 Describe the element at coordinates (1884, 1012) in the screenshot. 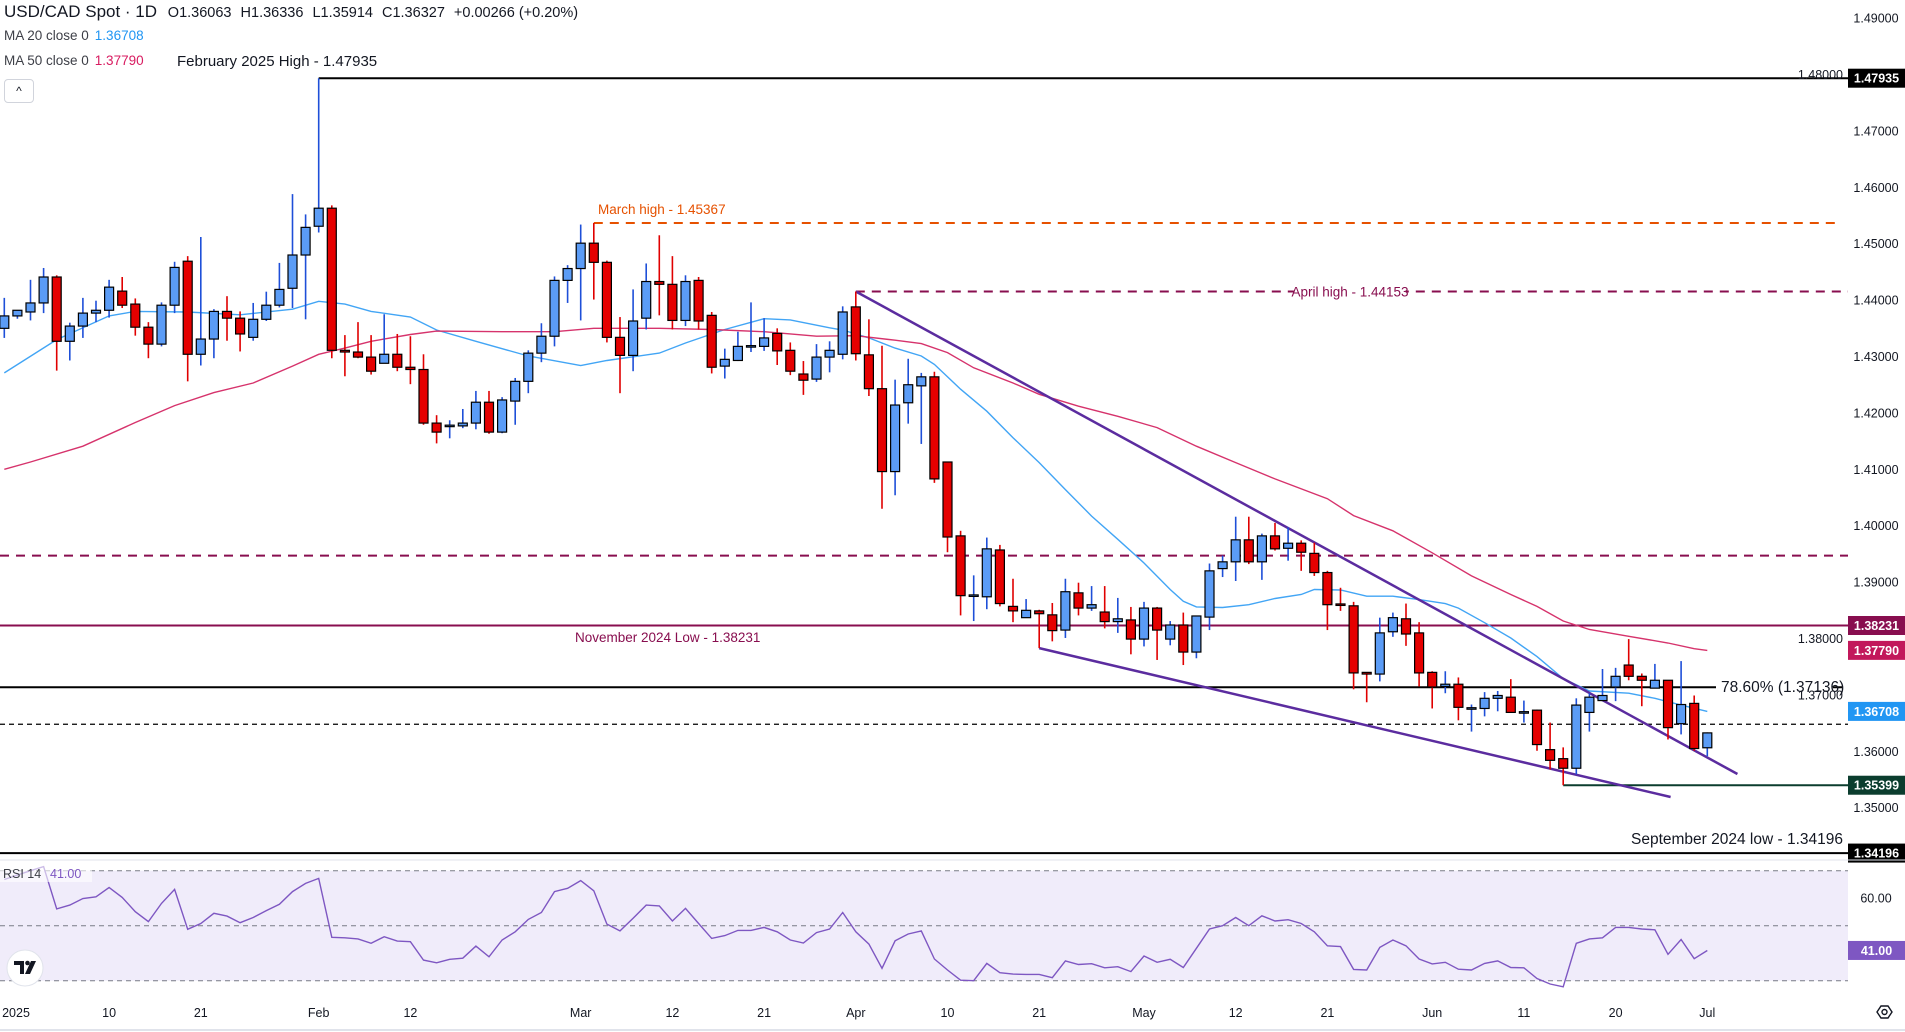

I see `settings-icon` at that location.